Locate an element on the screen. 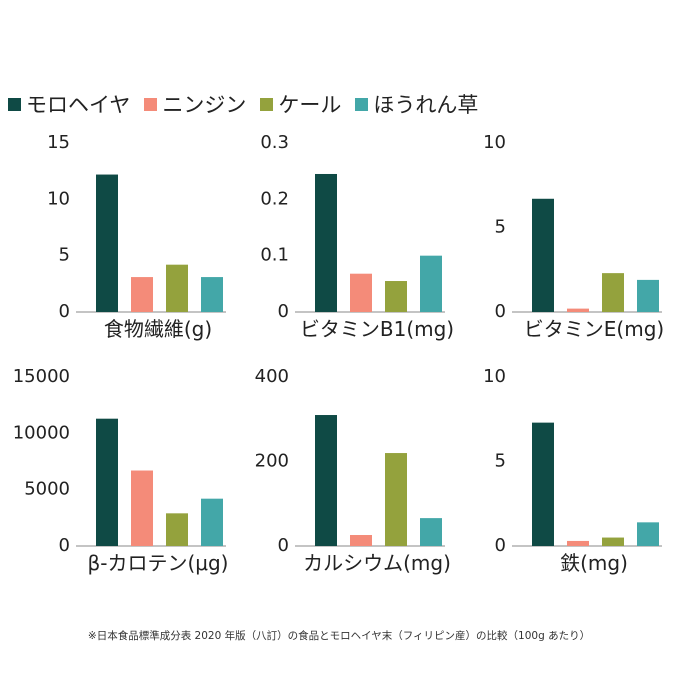 The height and width of the screenshot is (678, 678). legend-label: モロヘイヤ is located at coordinates (78, 105).